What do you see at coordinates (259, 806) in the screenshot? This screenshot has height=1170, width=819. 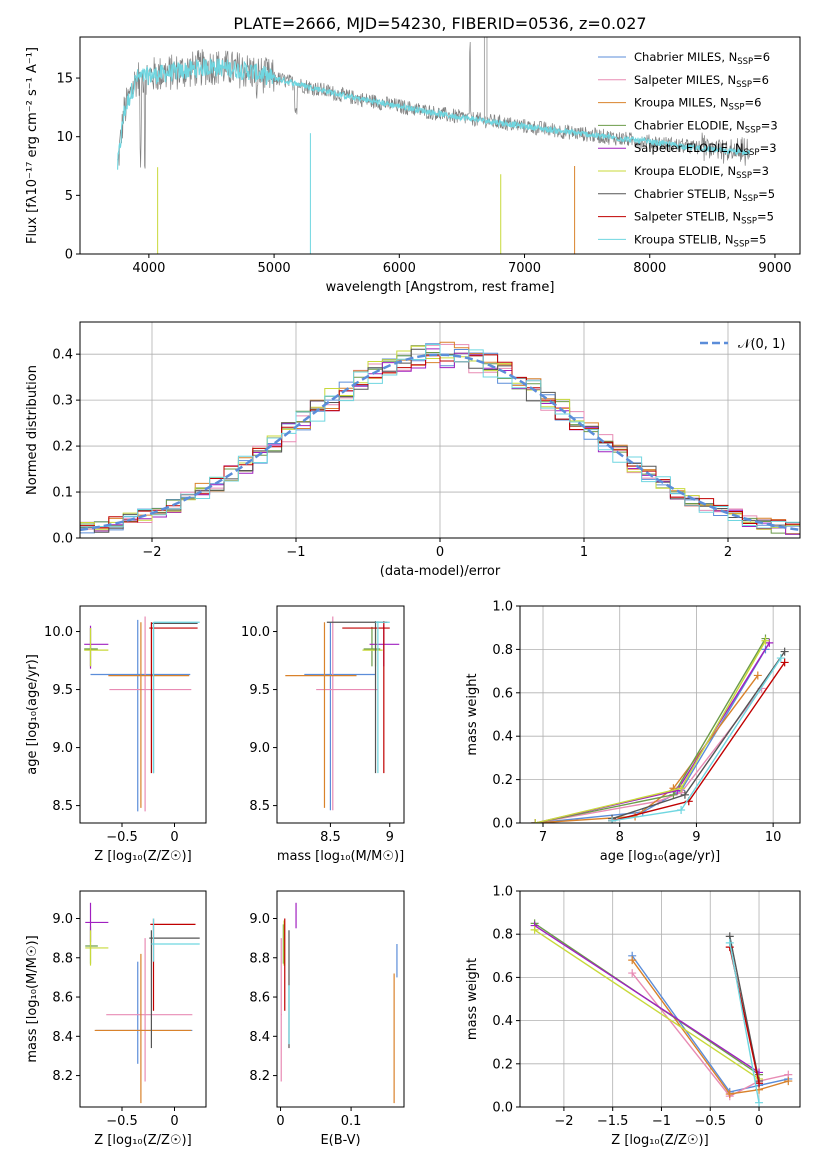 I see `y-tick-label: 8.5` at bounding box center [259, 806].